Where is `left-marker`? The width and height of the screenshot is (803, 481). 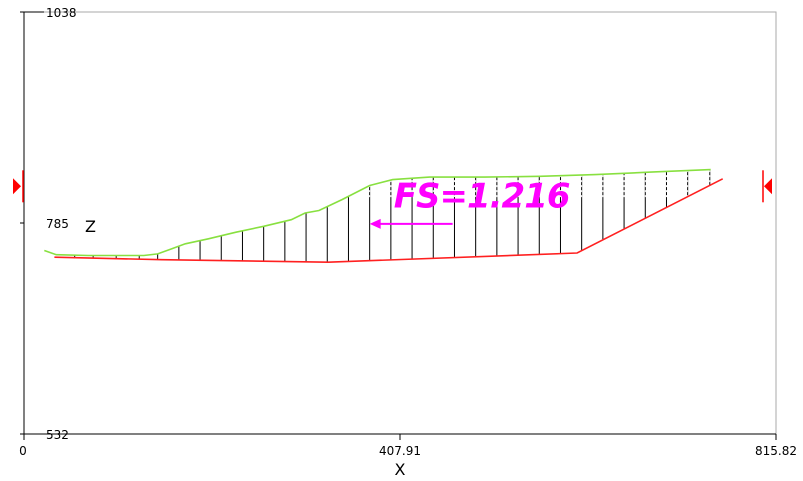 left-marker is located at coordinates (18, 186).